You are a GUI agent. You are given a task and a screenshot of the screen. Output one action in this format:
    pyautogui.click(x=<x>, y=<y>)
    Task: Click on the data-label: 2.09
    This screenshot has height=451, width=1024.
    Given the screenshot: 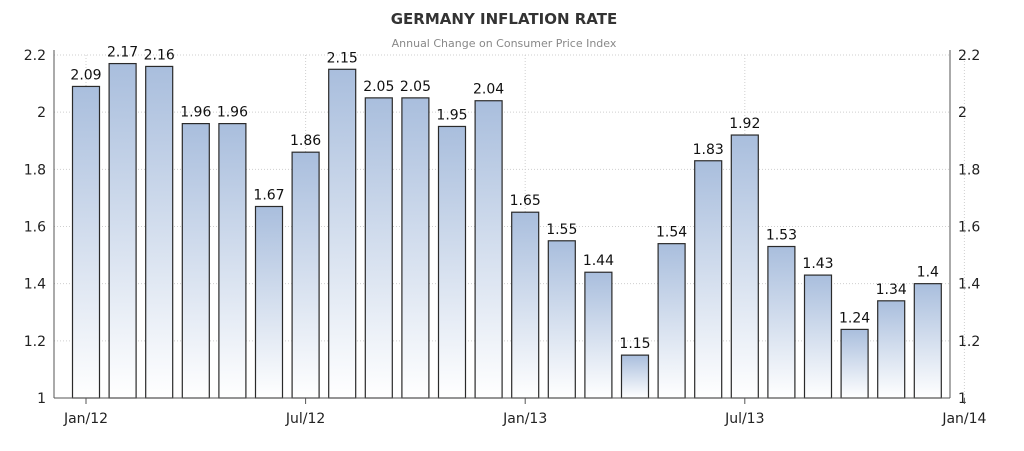 What is the action you would take?
    pyautogui.click(x=85, y=75)
    